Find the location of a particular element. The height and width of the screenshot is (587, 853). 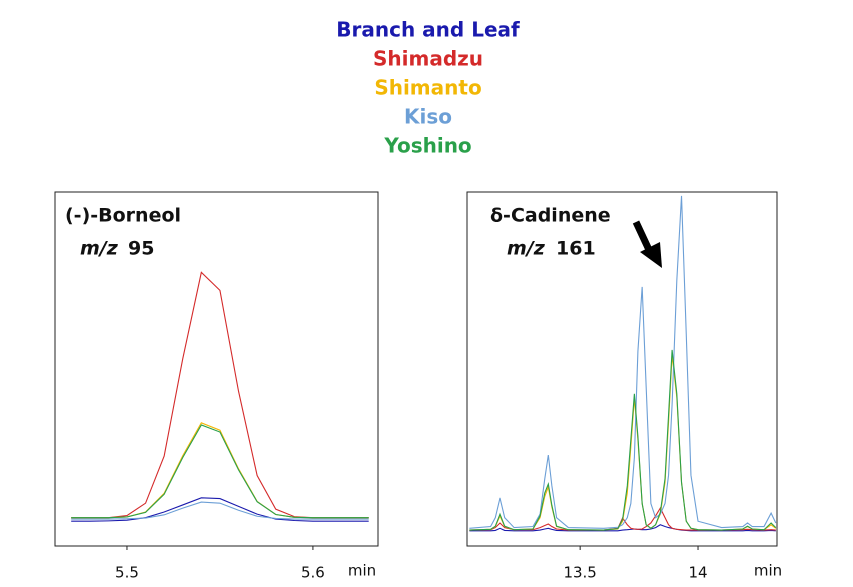

arrow is located at coordinates (647, 244).